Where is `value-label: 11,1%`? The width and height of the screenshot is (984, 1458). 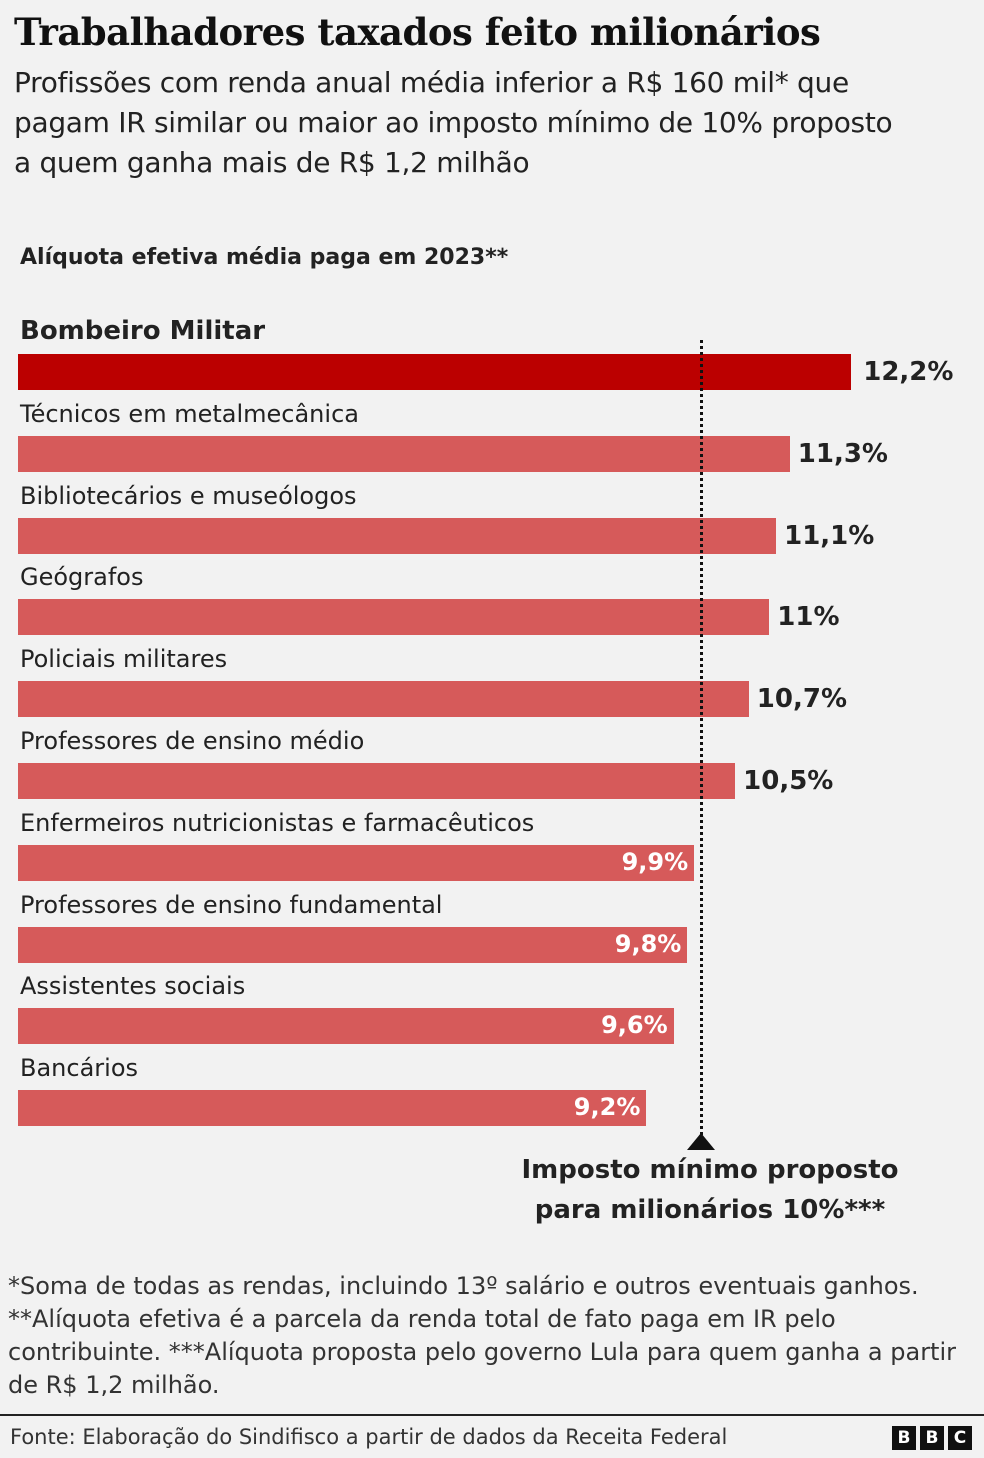
value-label: 11,1% is located at coordinates (829, 535).